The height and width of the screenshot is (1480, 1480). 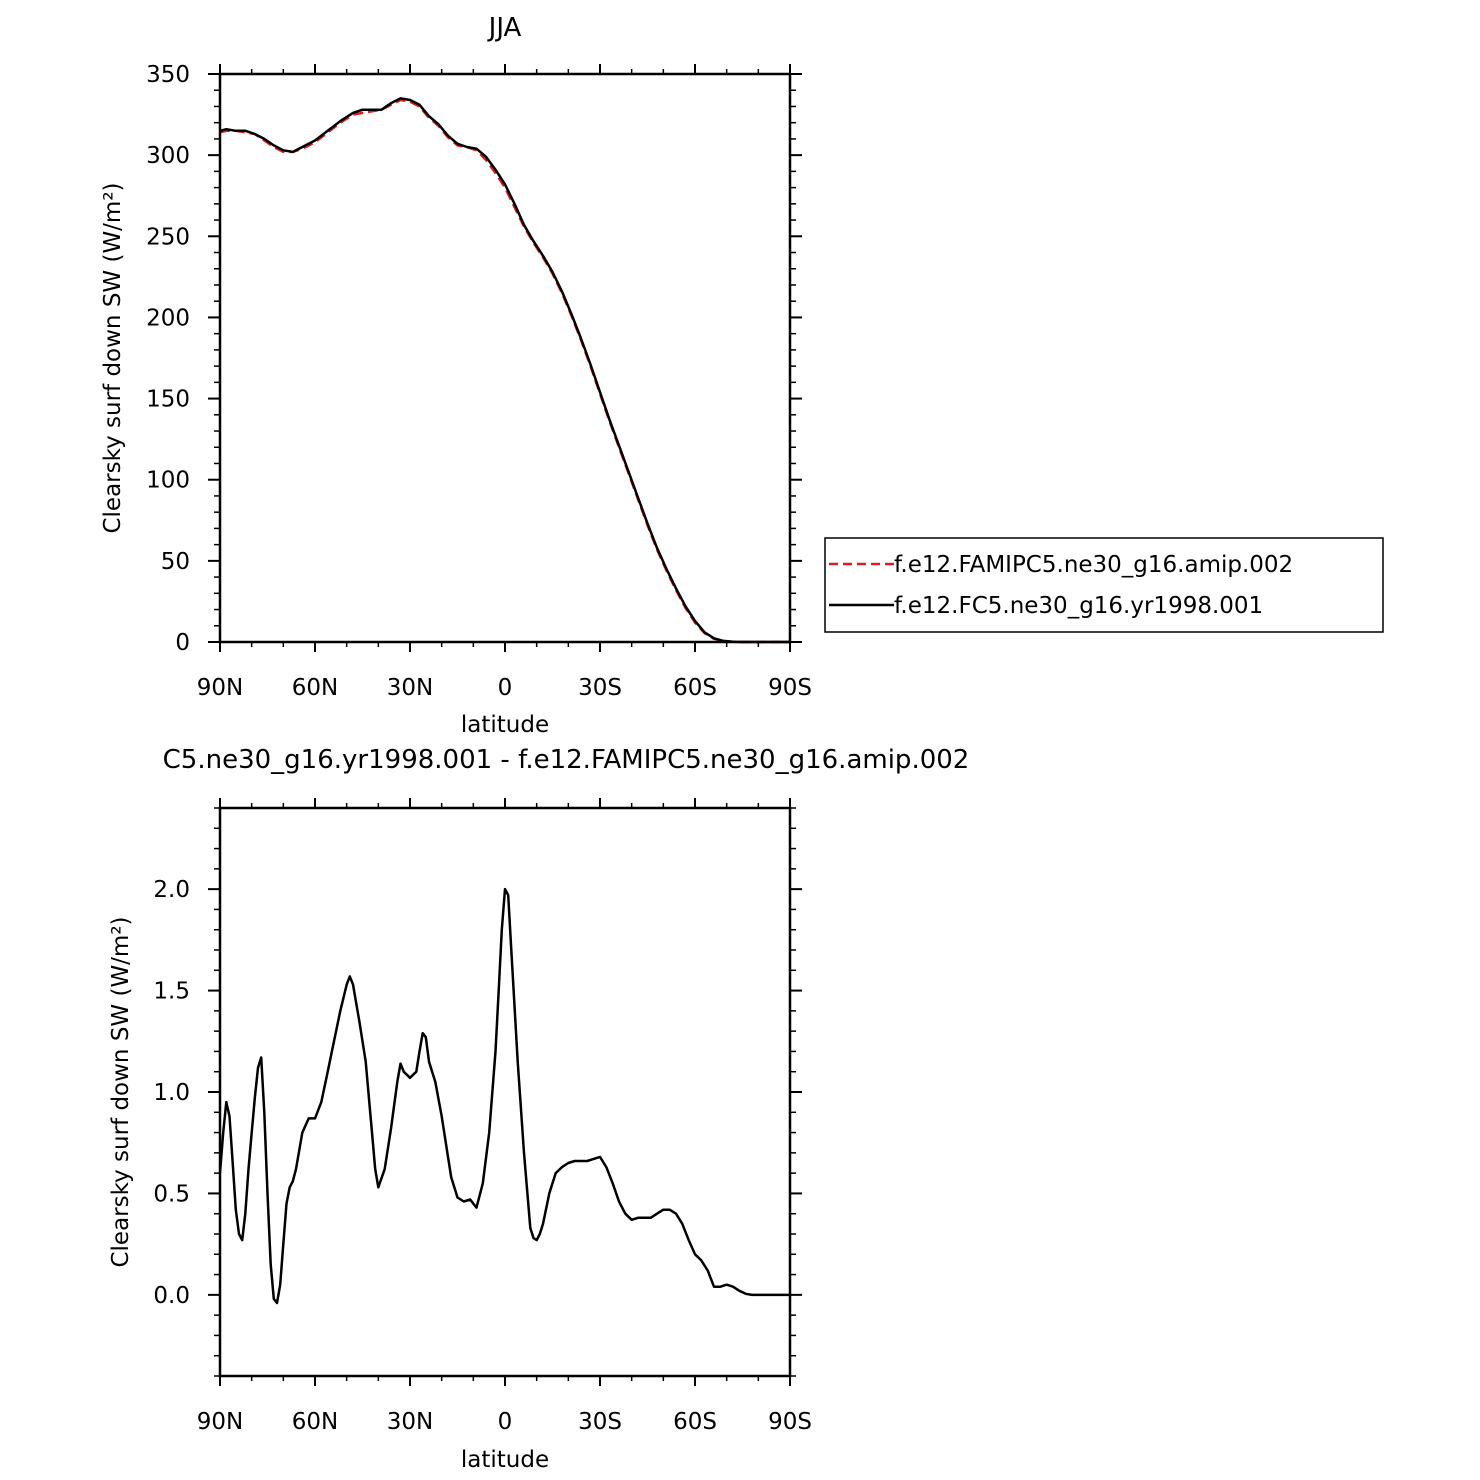 What do you see at coordinates (171, 1296) in the screenshot?
I see `bottom-y-tick-label: 0.0` at bounding box center [171, 1296].